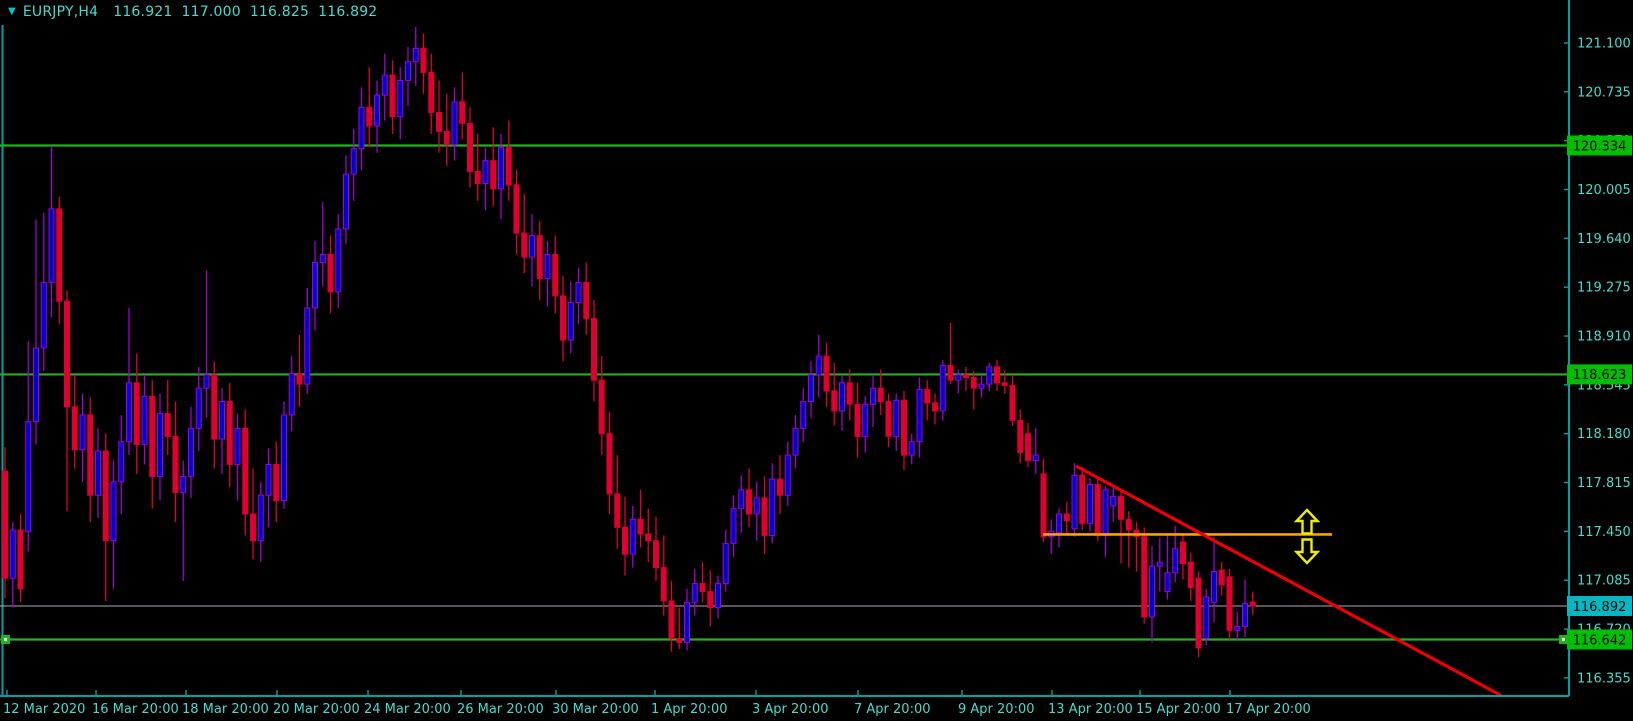 The image size is (1633, 721). I want to click on up-arrow-icon, so click(1307, 521).